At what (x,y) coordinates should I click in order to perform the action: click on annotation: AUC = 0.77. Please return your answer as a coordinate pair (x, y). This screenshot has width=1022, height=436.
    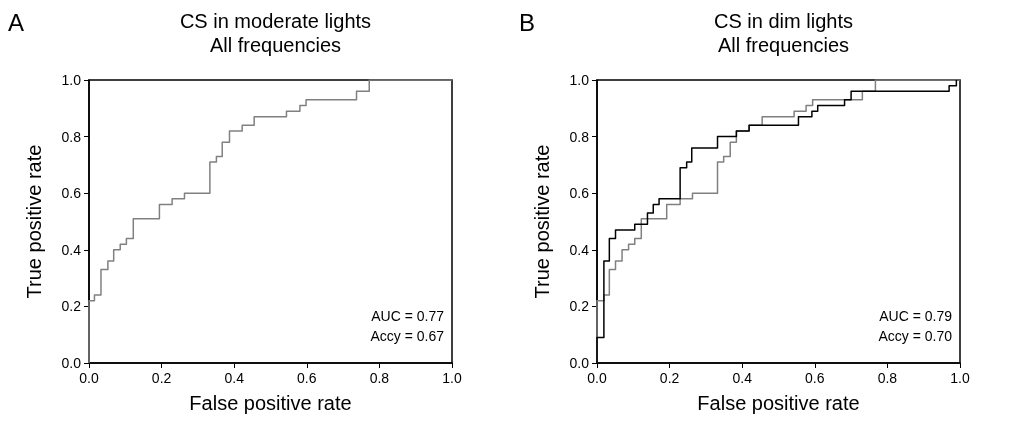
    Looking at the image, I should click on (408, 316).